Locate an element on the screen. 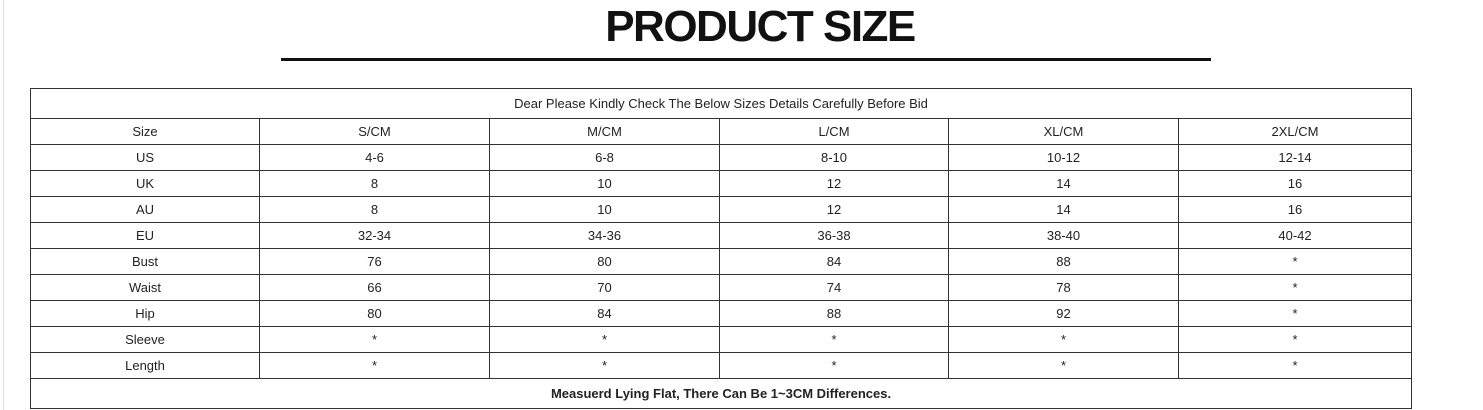  header-row: Size S/CM M/CM L/CM XL/CM 2XL/CM is located at coordinates (721, 131).